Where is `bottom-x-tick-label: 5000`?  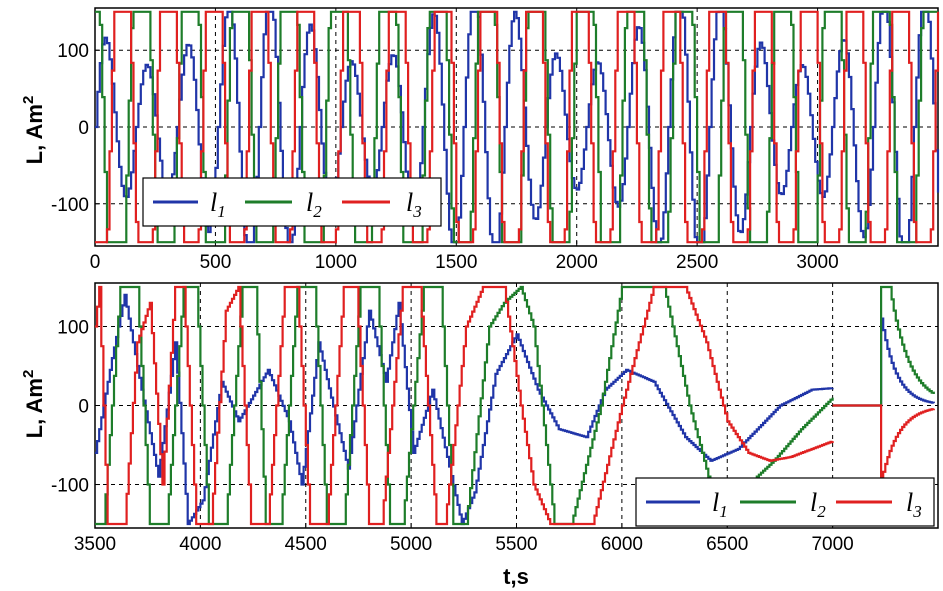
bottom-x-tick-label: 5000 is located at coordinates (411, 544).